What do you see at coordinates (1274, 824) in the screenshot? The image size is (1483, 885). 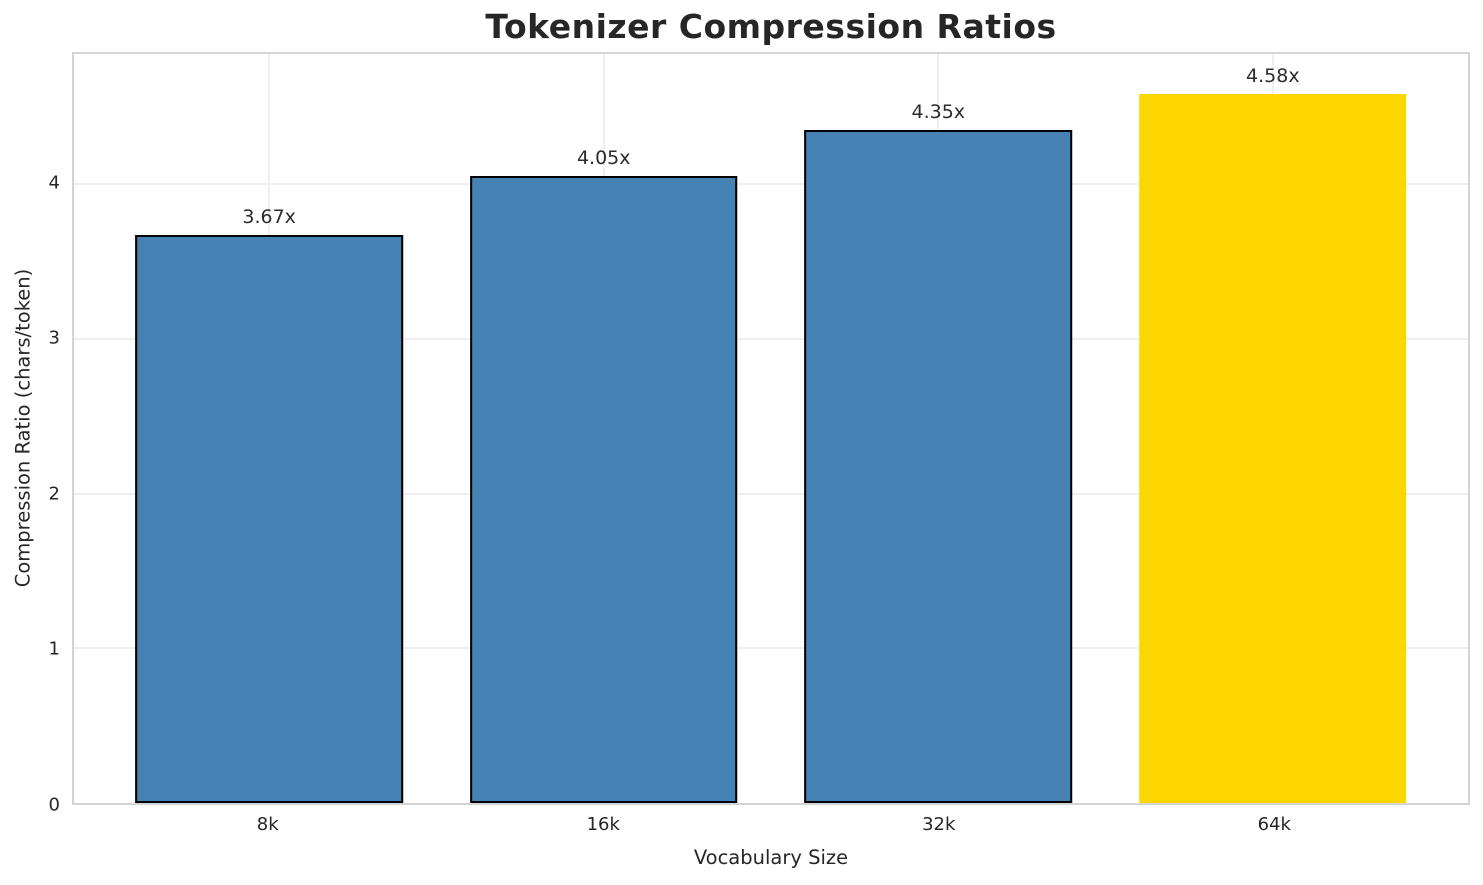 I see `x-tick-label-64k: 64k` at bounding box center [1274, 824].